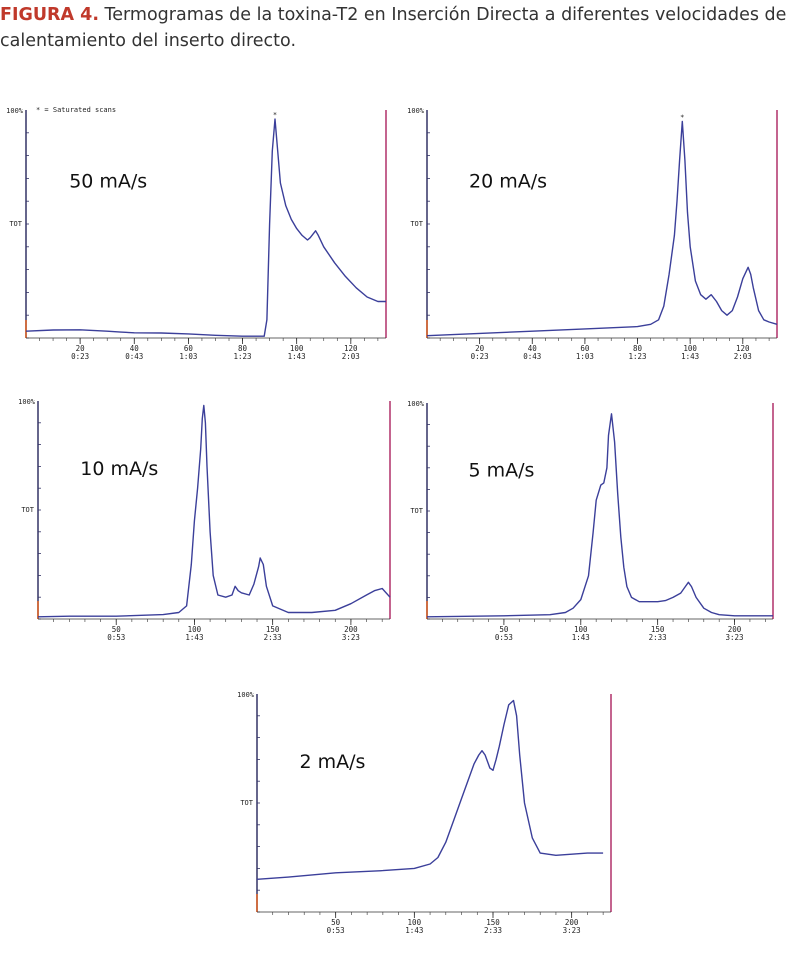 This screenshot has width=800, height=957. I want to click on figure-caption-label: FIGURA 4., so click(49, 15).